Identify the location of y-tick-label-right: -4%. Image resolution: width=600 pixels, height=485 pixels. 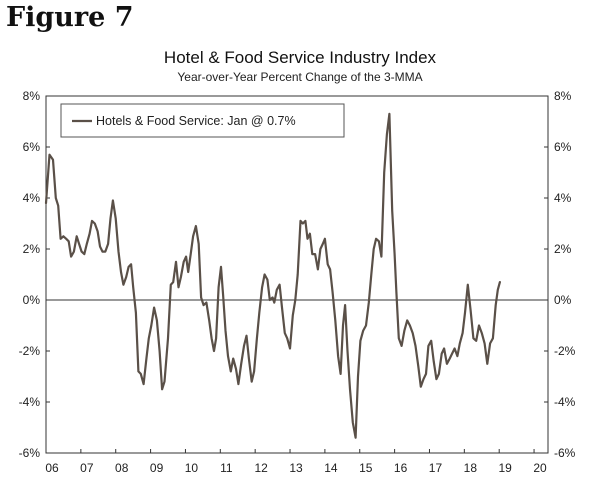
(565, 402).